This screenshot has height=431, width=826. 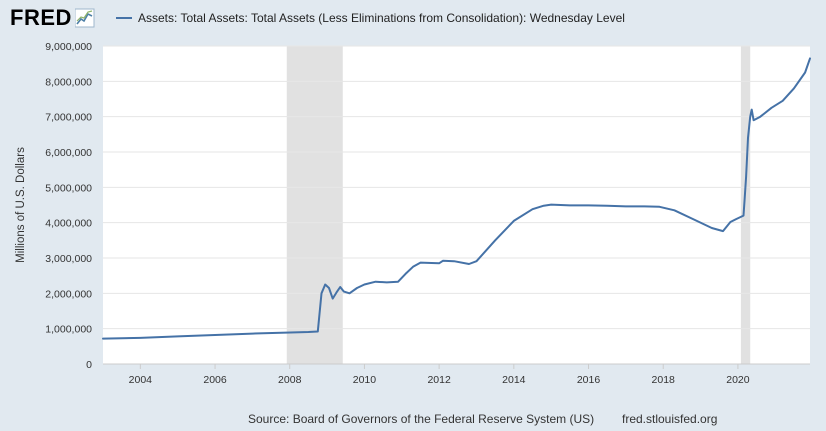 I want to click on y-tick-label-8: 8,000,000, so click(x=68, y=82).